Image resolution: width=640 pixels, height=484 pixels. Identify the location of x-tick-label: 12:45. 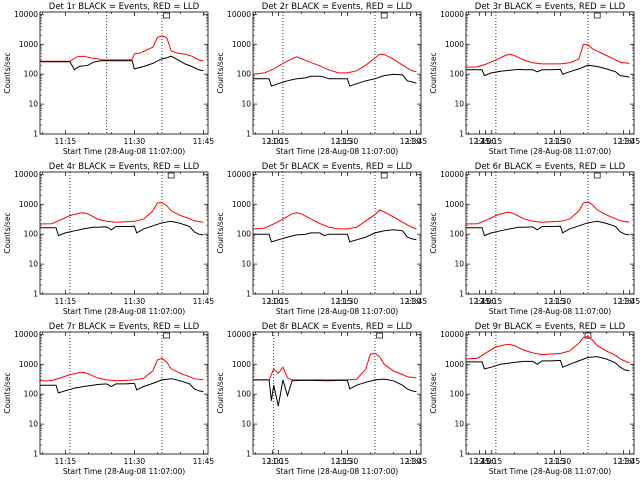
(480, 301).